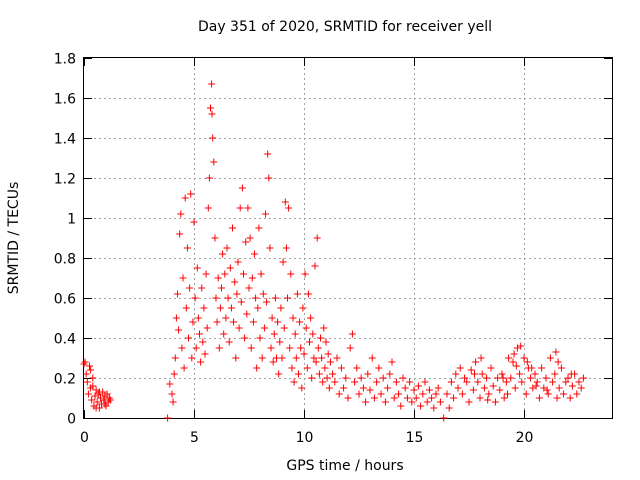 This screenshot has width=640, height=480. Describe the element at coordinates (65, 100) in the screenshot. I see `y-tick-label: 1.6` at that location.